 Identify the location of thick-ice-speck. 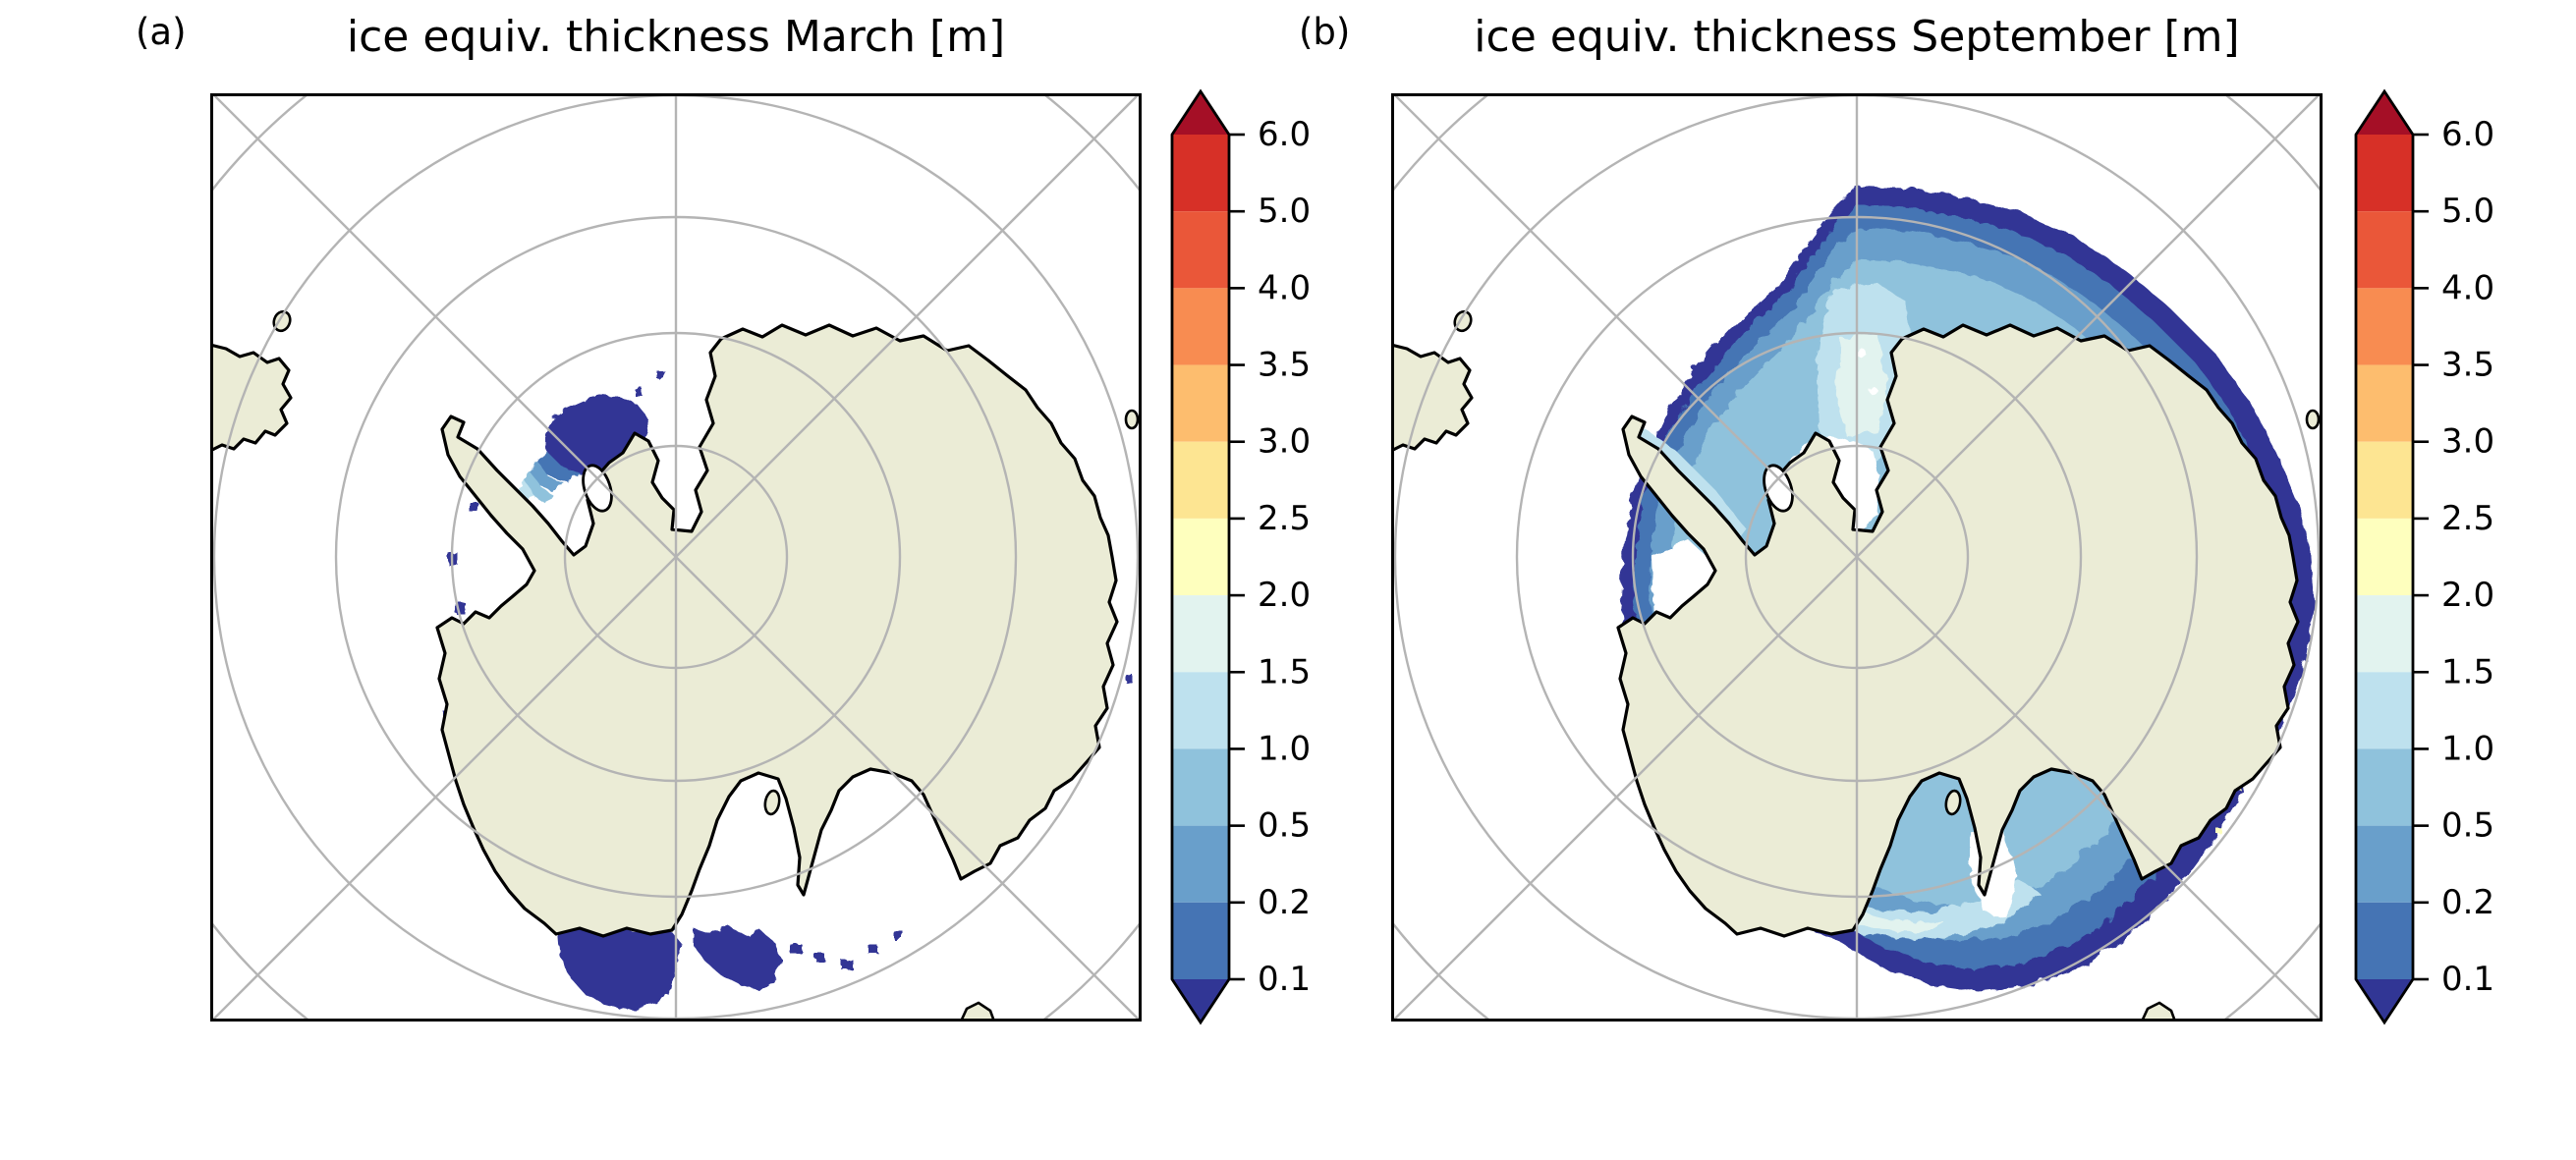
(2215, 827).